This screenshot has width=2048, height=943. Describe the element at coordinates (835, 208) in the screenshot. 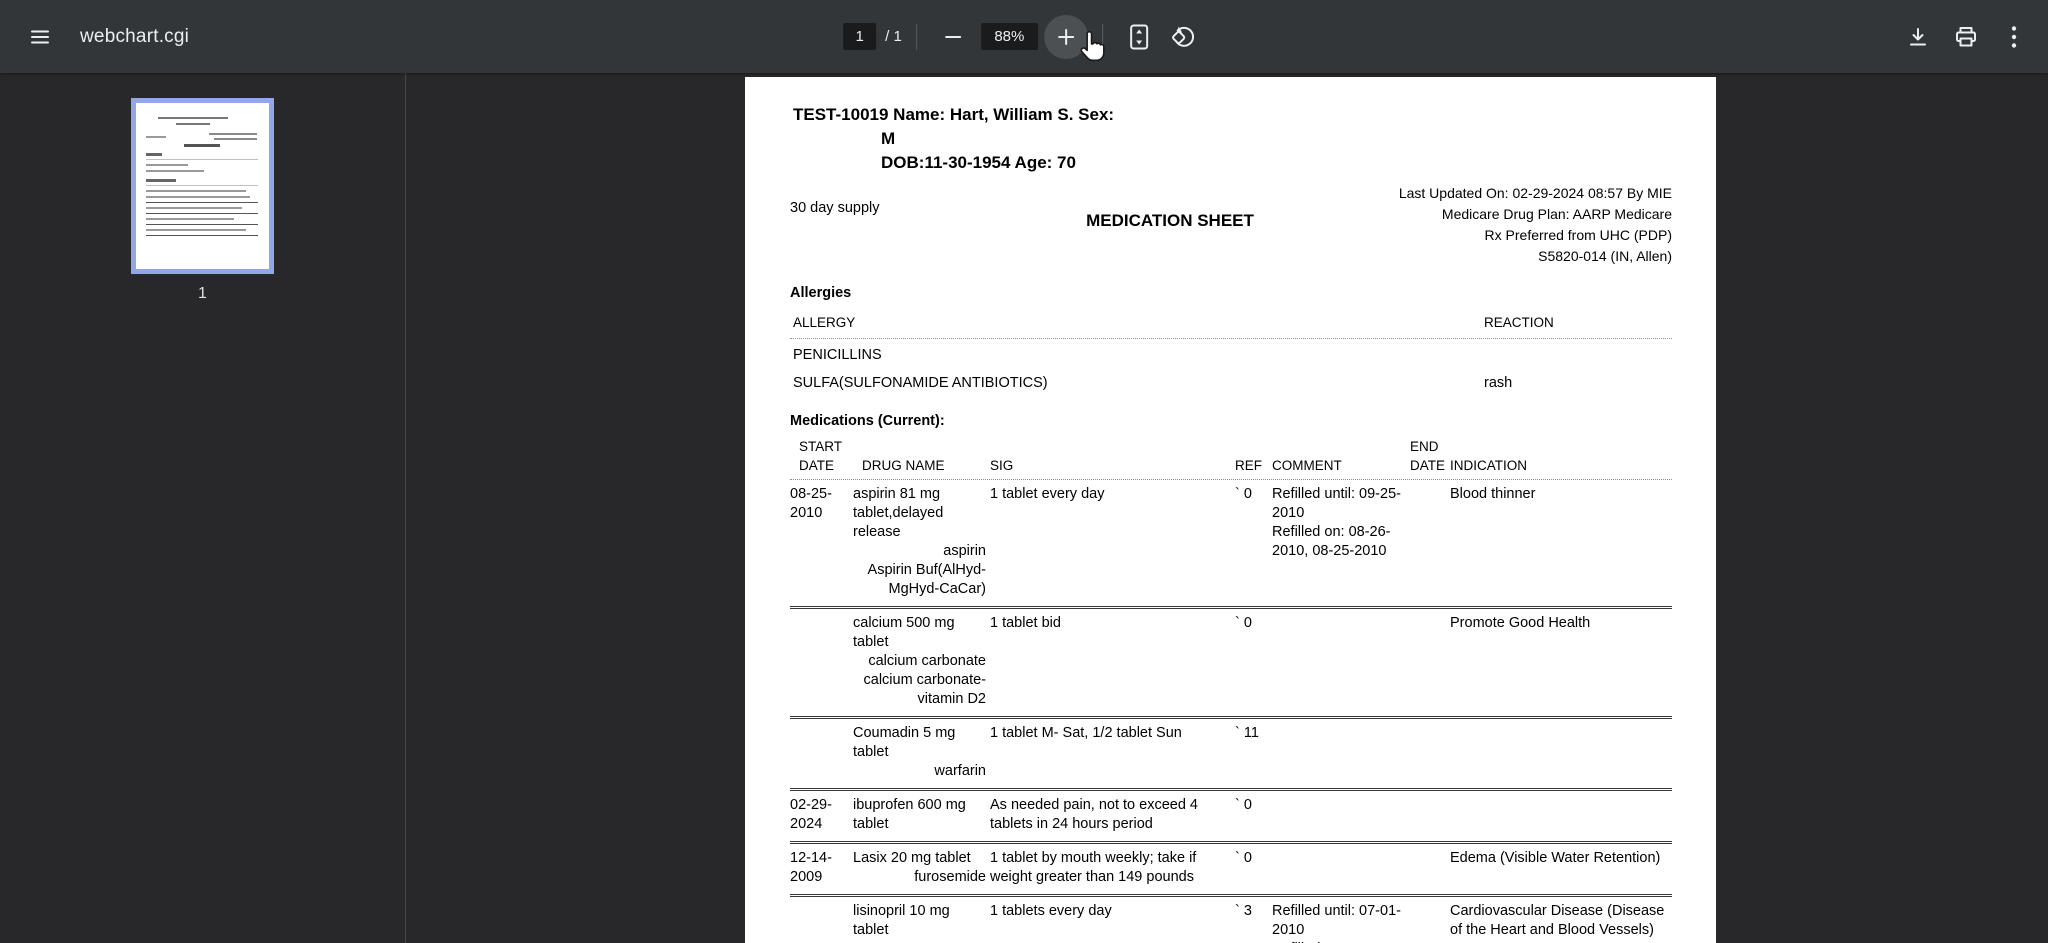

I see `supply-note: 30 day supply` at that location.